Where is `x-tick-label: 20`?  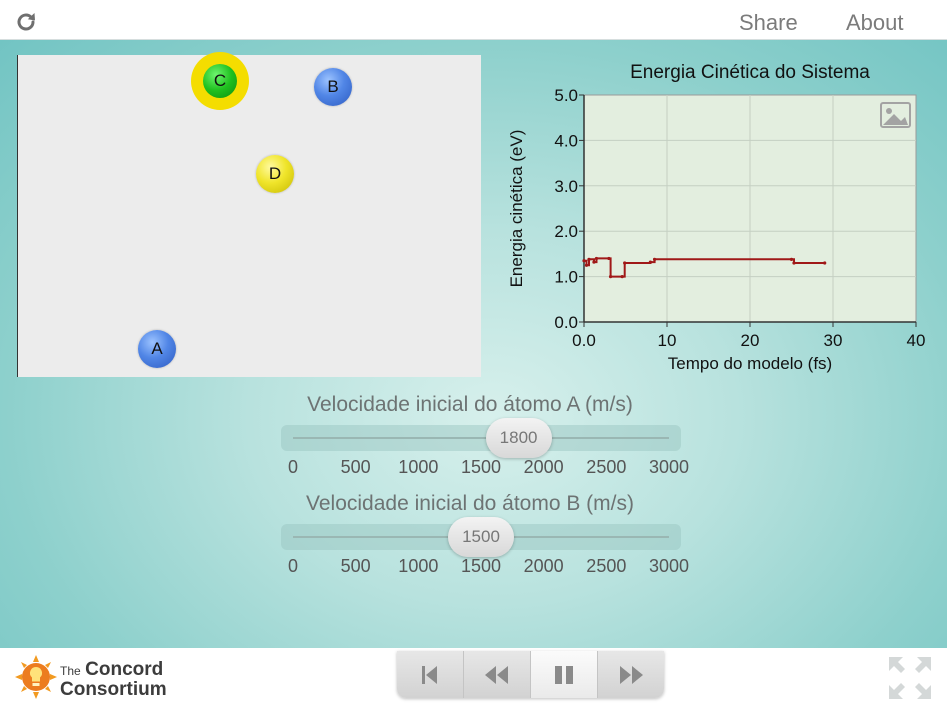
x-tick-label: 20 is located at coordinates (750, 340).